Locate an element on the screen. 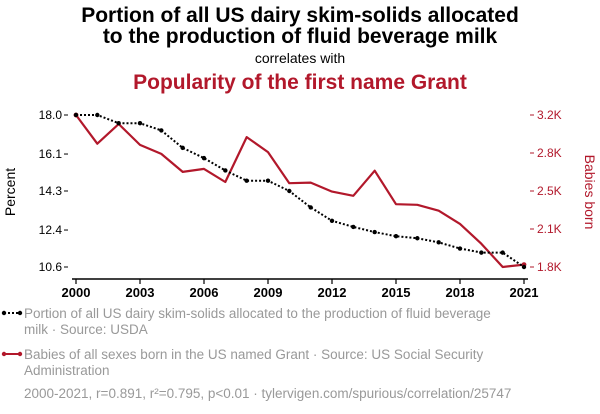  y-right-tick-label: 2.8K is located at coordinates (549, 153).